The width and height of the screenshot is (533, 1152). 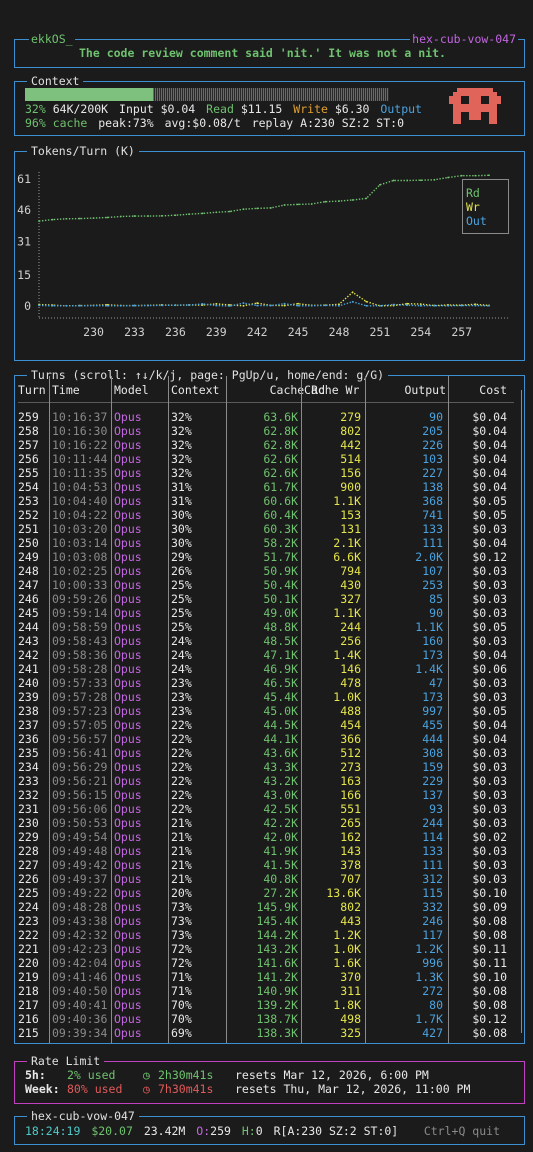 What do you see at coordinates (257, 305) in the screenshot?
I see `data-point-out` at bounding box center [257, 305].